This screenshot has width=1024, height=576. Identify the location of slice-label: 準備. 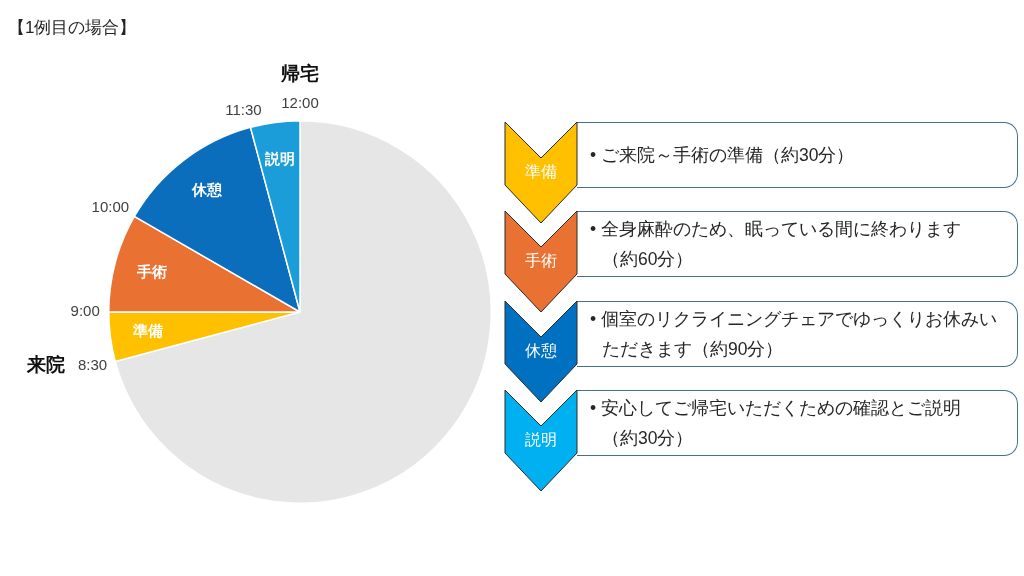
(148, 331).